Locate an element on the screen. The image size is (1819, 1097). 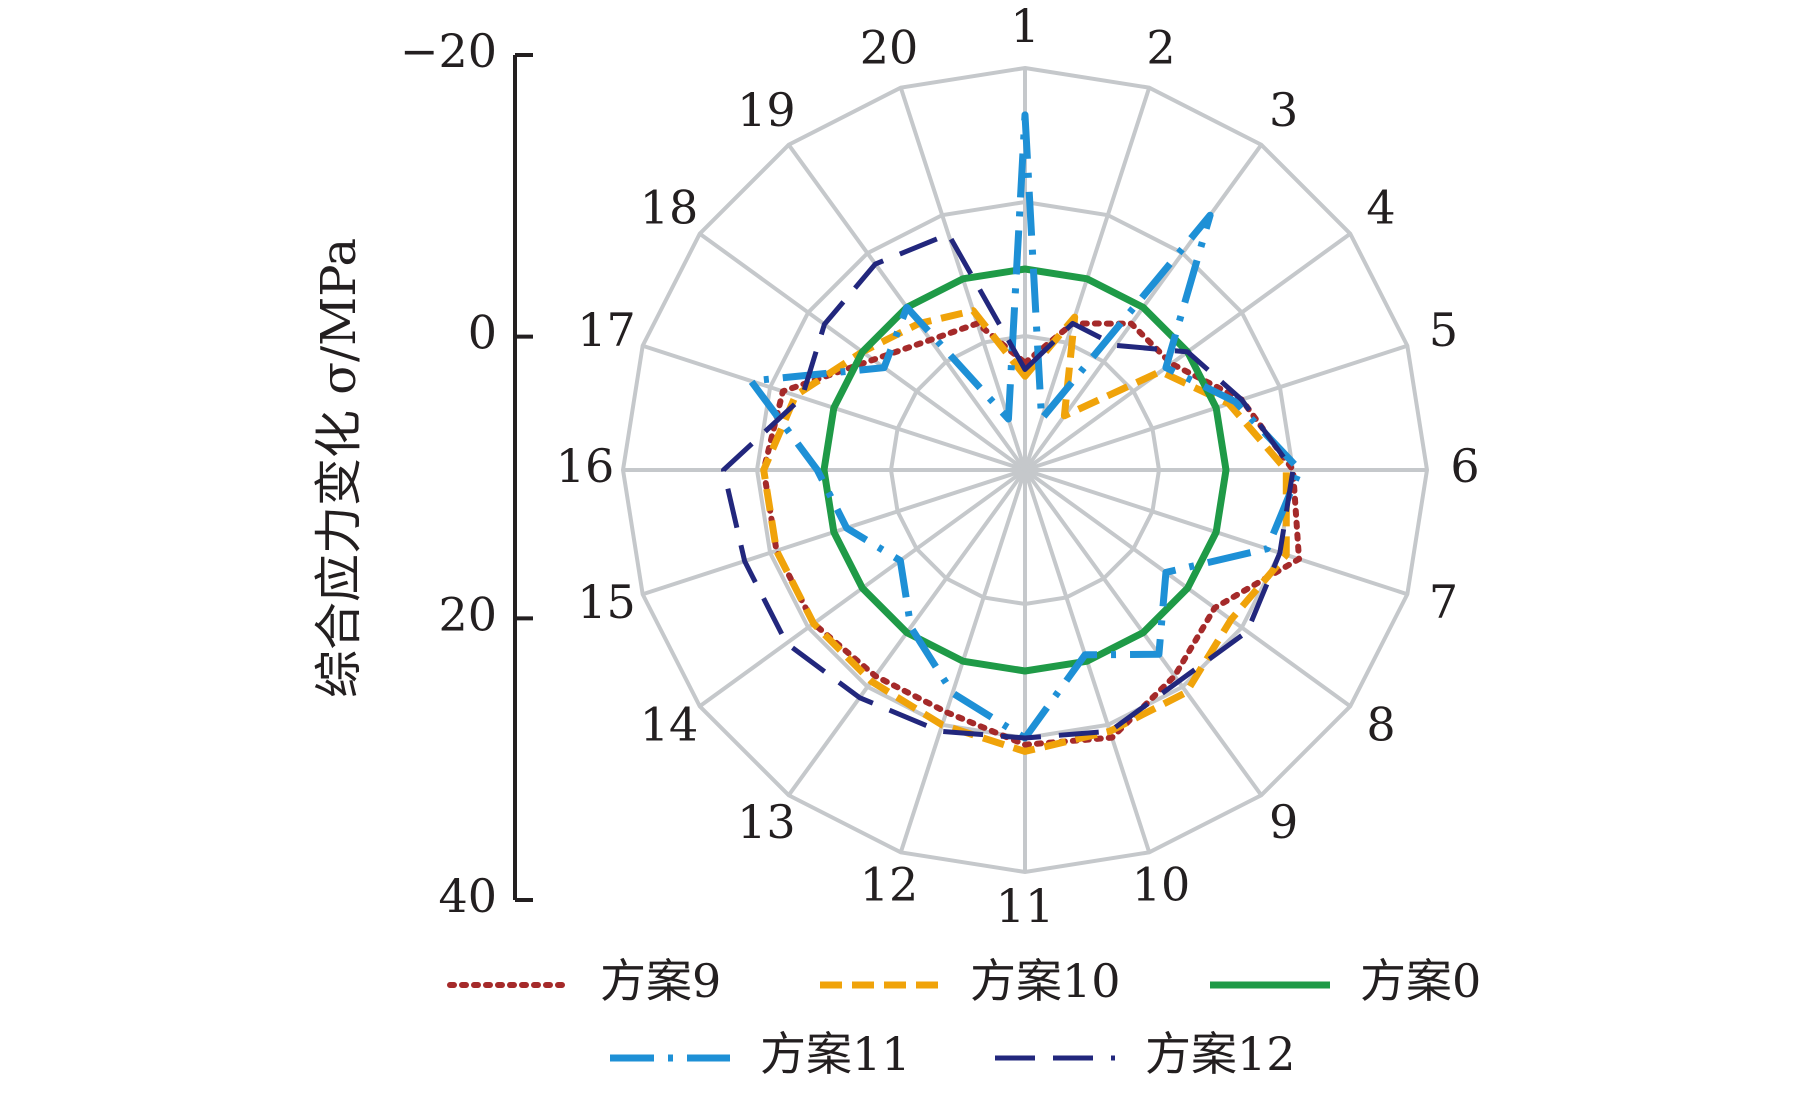
category-label: 16 is located at coordinates (585, 466).